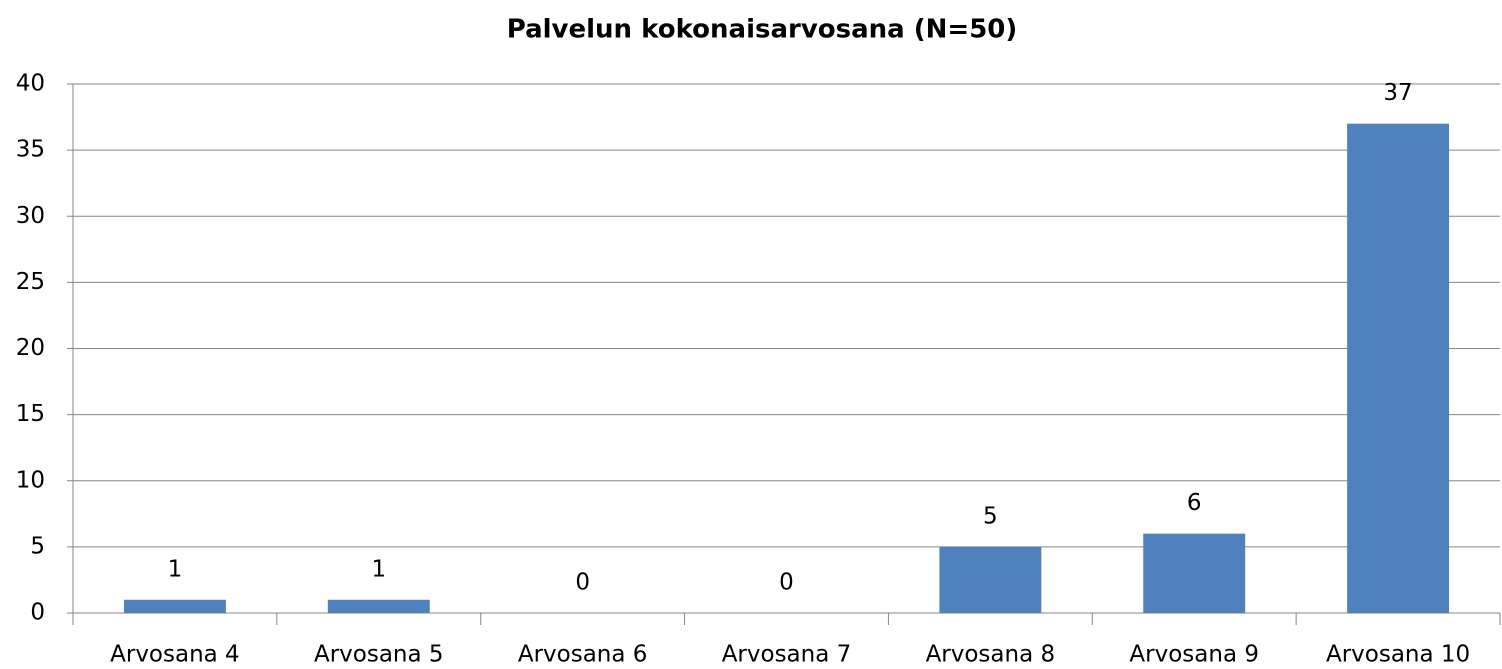  What do you see at coordinates (991, 655) in the screenshot?
I see `x-tick-label: Arvosana 8` at bounding box center [991, 655].